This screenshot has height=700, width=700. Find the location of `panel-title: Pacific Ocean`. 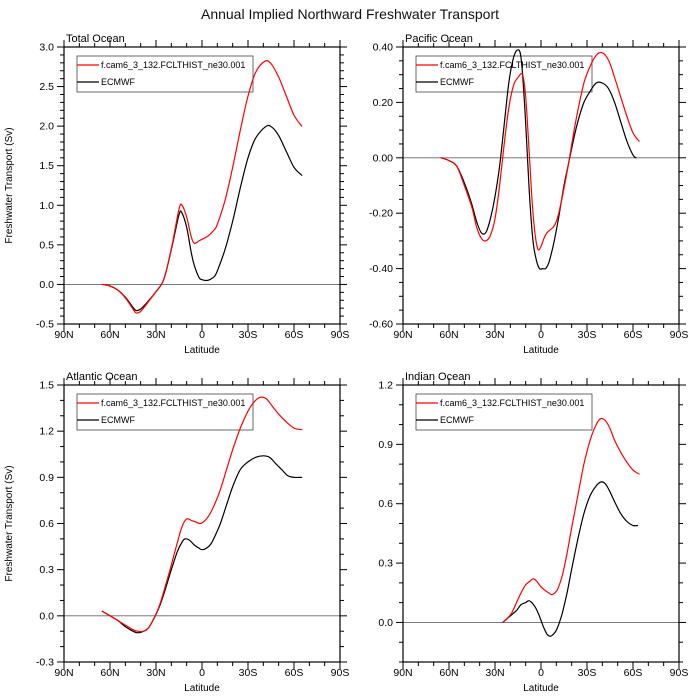

panel-title: Pacific Ocean is located at coordinates (439, 39).